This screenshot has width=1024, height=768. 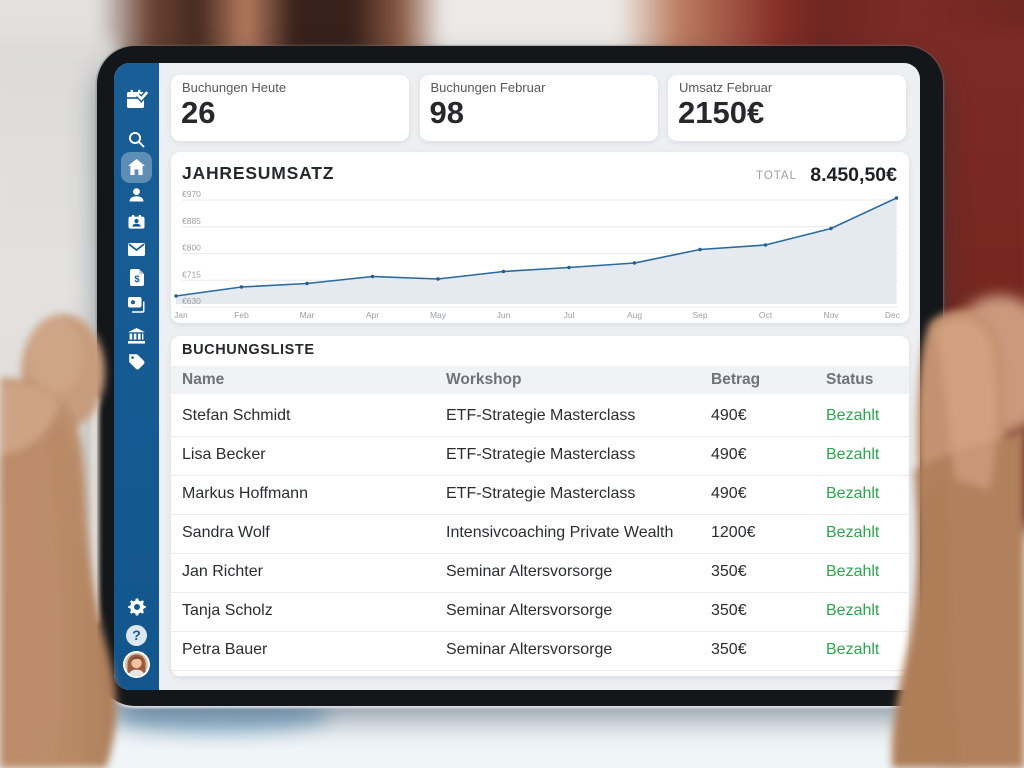 I want to click on svg-text: €970, so click(x=191, y=194).